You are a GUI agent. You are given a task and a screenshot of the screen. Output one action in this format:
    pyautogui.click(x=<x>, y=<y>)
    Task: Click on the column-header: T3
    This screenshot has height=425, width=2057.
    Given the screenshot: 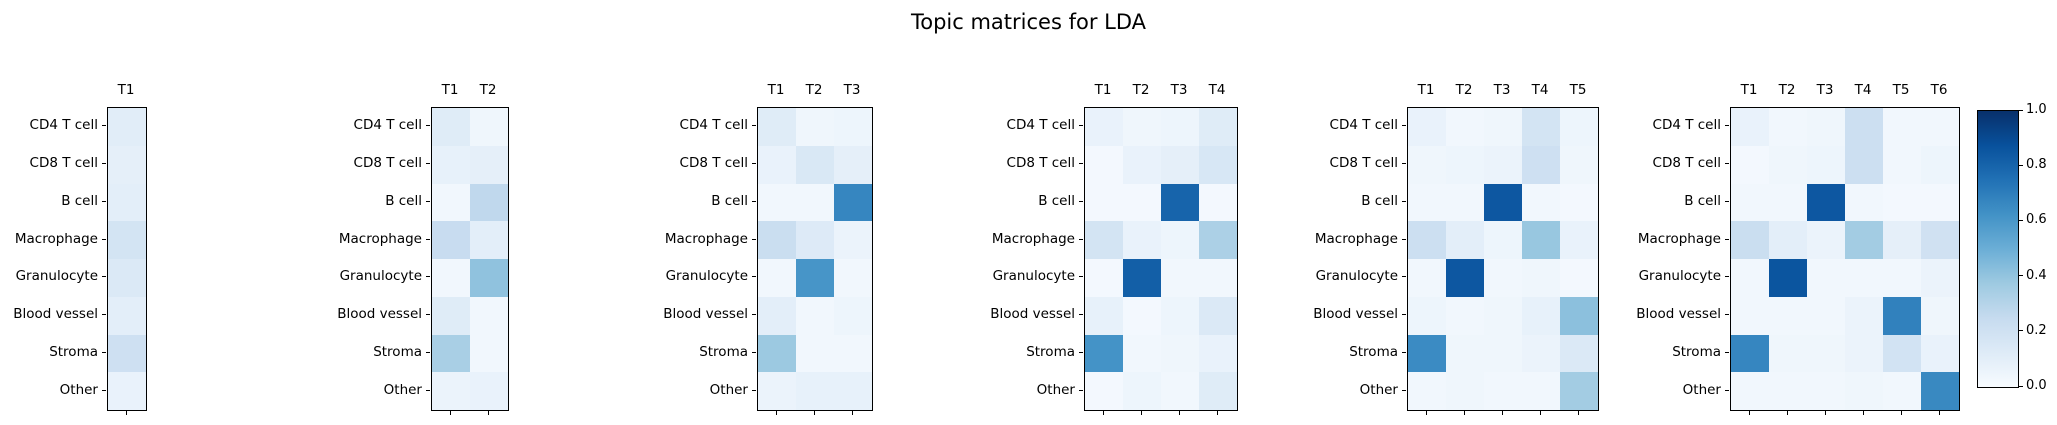 What is the action you would take?
    pyautogui.click(x=1502, y=90)
    